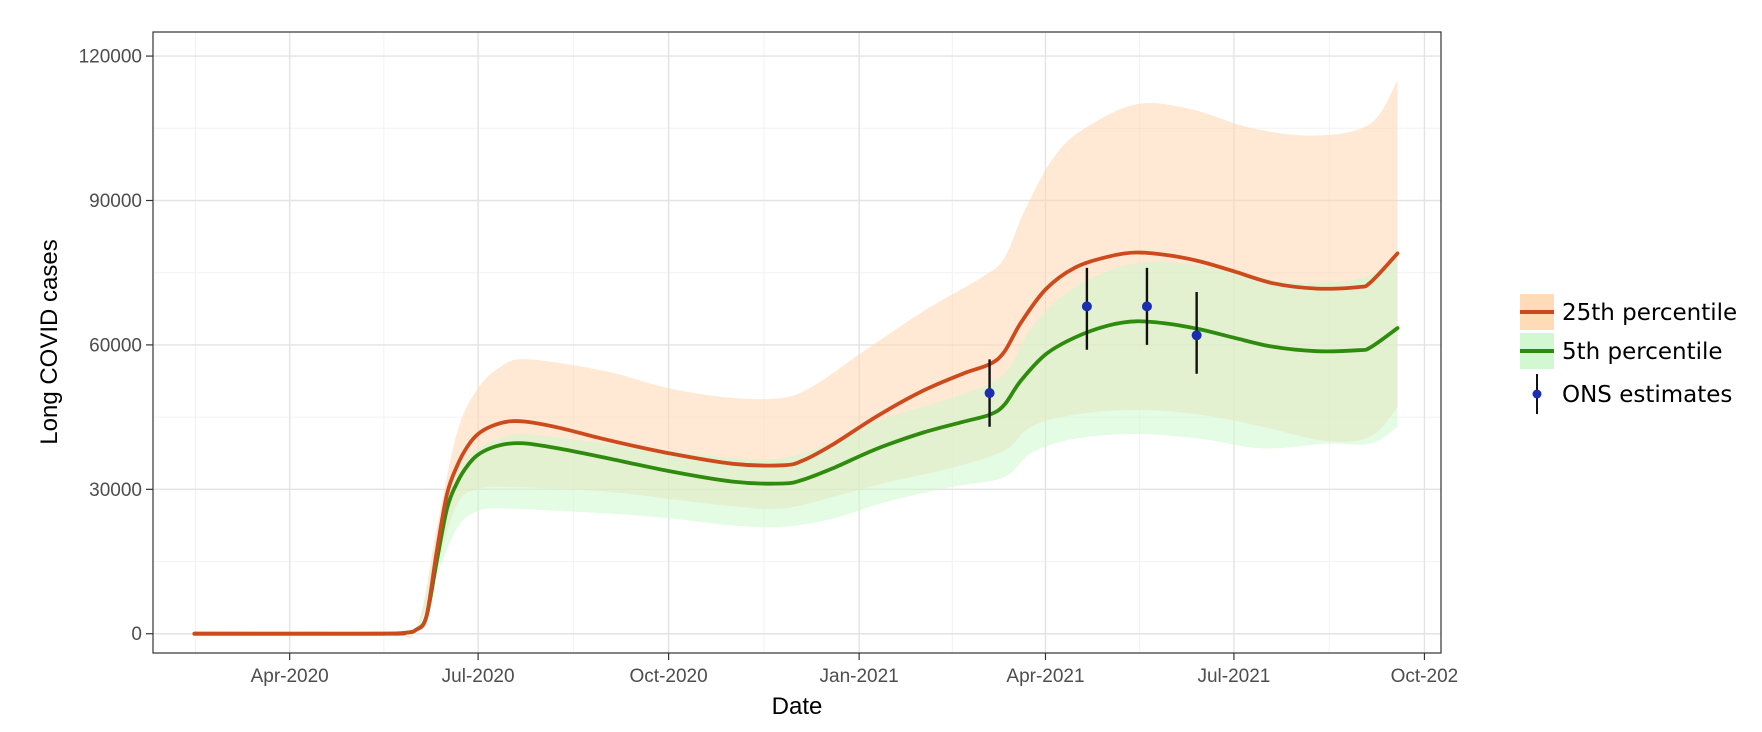 The width and height of the screenshot is (1762, 732). I want to click on legend-key-point, so click(1537, 394).